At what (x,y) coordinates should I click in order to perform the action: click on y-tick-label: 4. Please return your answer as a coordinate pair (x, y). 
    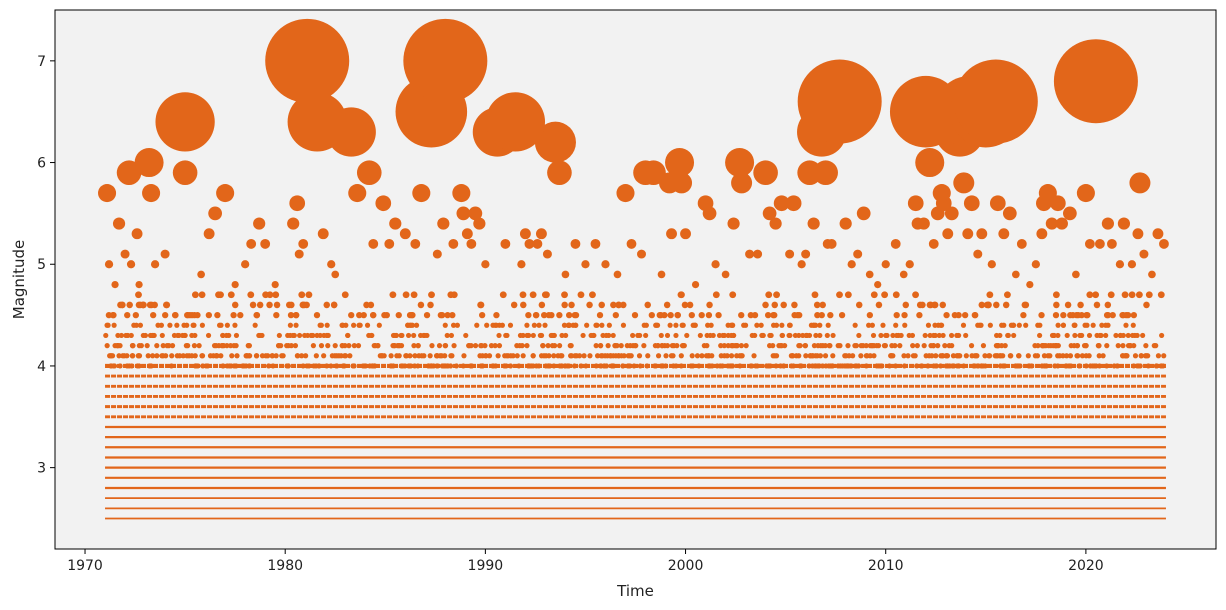
    Looking at the image, I should click on (41, 367).